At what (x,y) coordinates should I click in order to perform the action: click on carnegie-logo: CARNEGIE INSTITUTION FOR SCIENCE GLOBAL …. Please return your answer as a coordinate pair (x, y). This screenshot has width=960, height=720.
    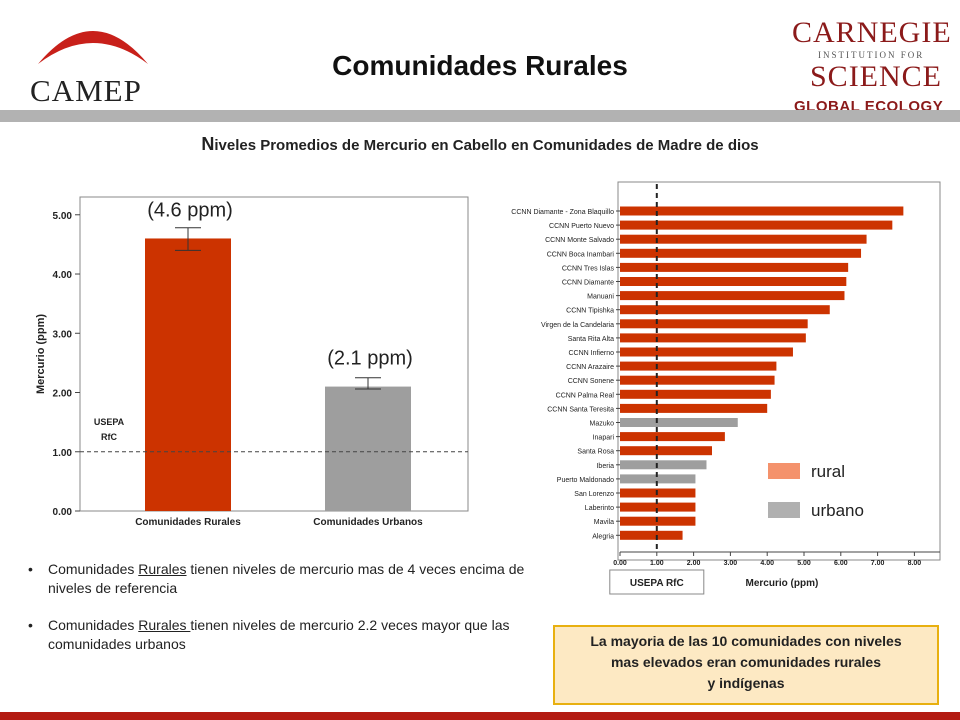
    Looking at the image, I should click on (869, 64).